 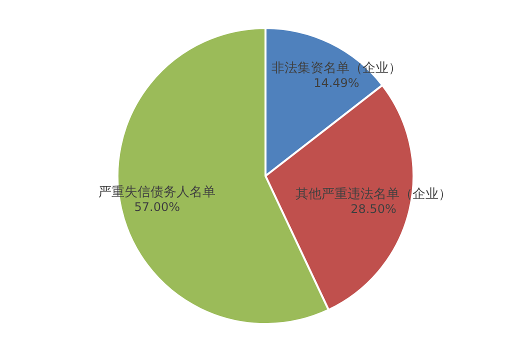 What do you see at coordinates (337, 83) in the screenshot?
I see `data-label: 14.49%` at bounding box center [337, 83].